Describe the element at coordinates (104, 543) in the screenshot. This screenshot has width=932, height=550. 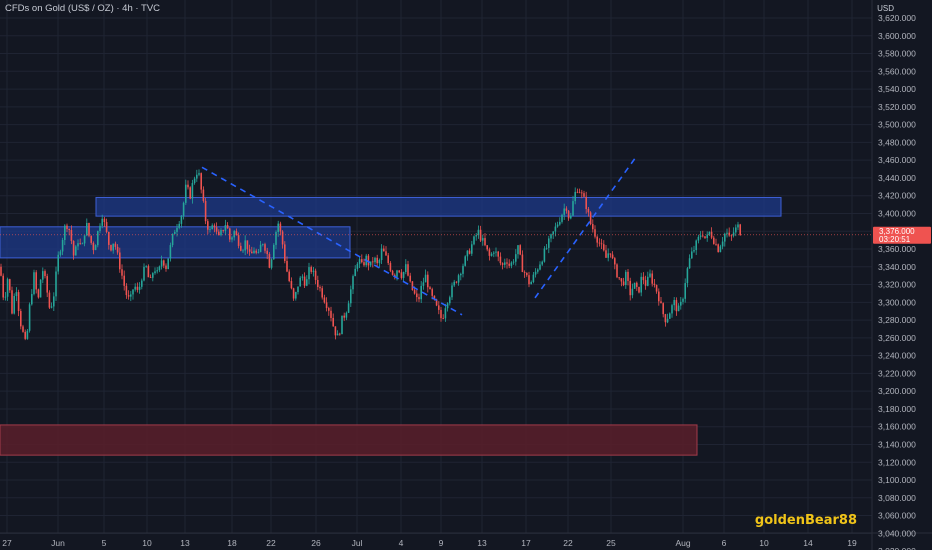
I see `x-tick-label: 5` at that location.